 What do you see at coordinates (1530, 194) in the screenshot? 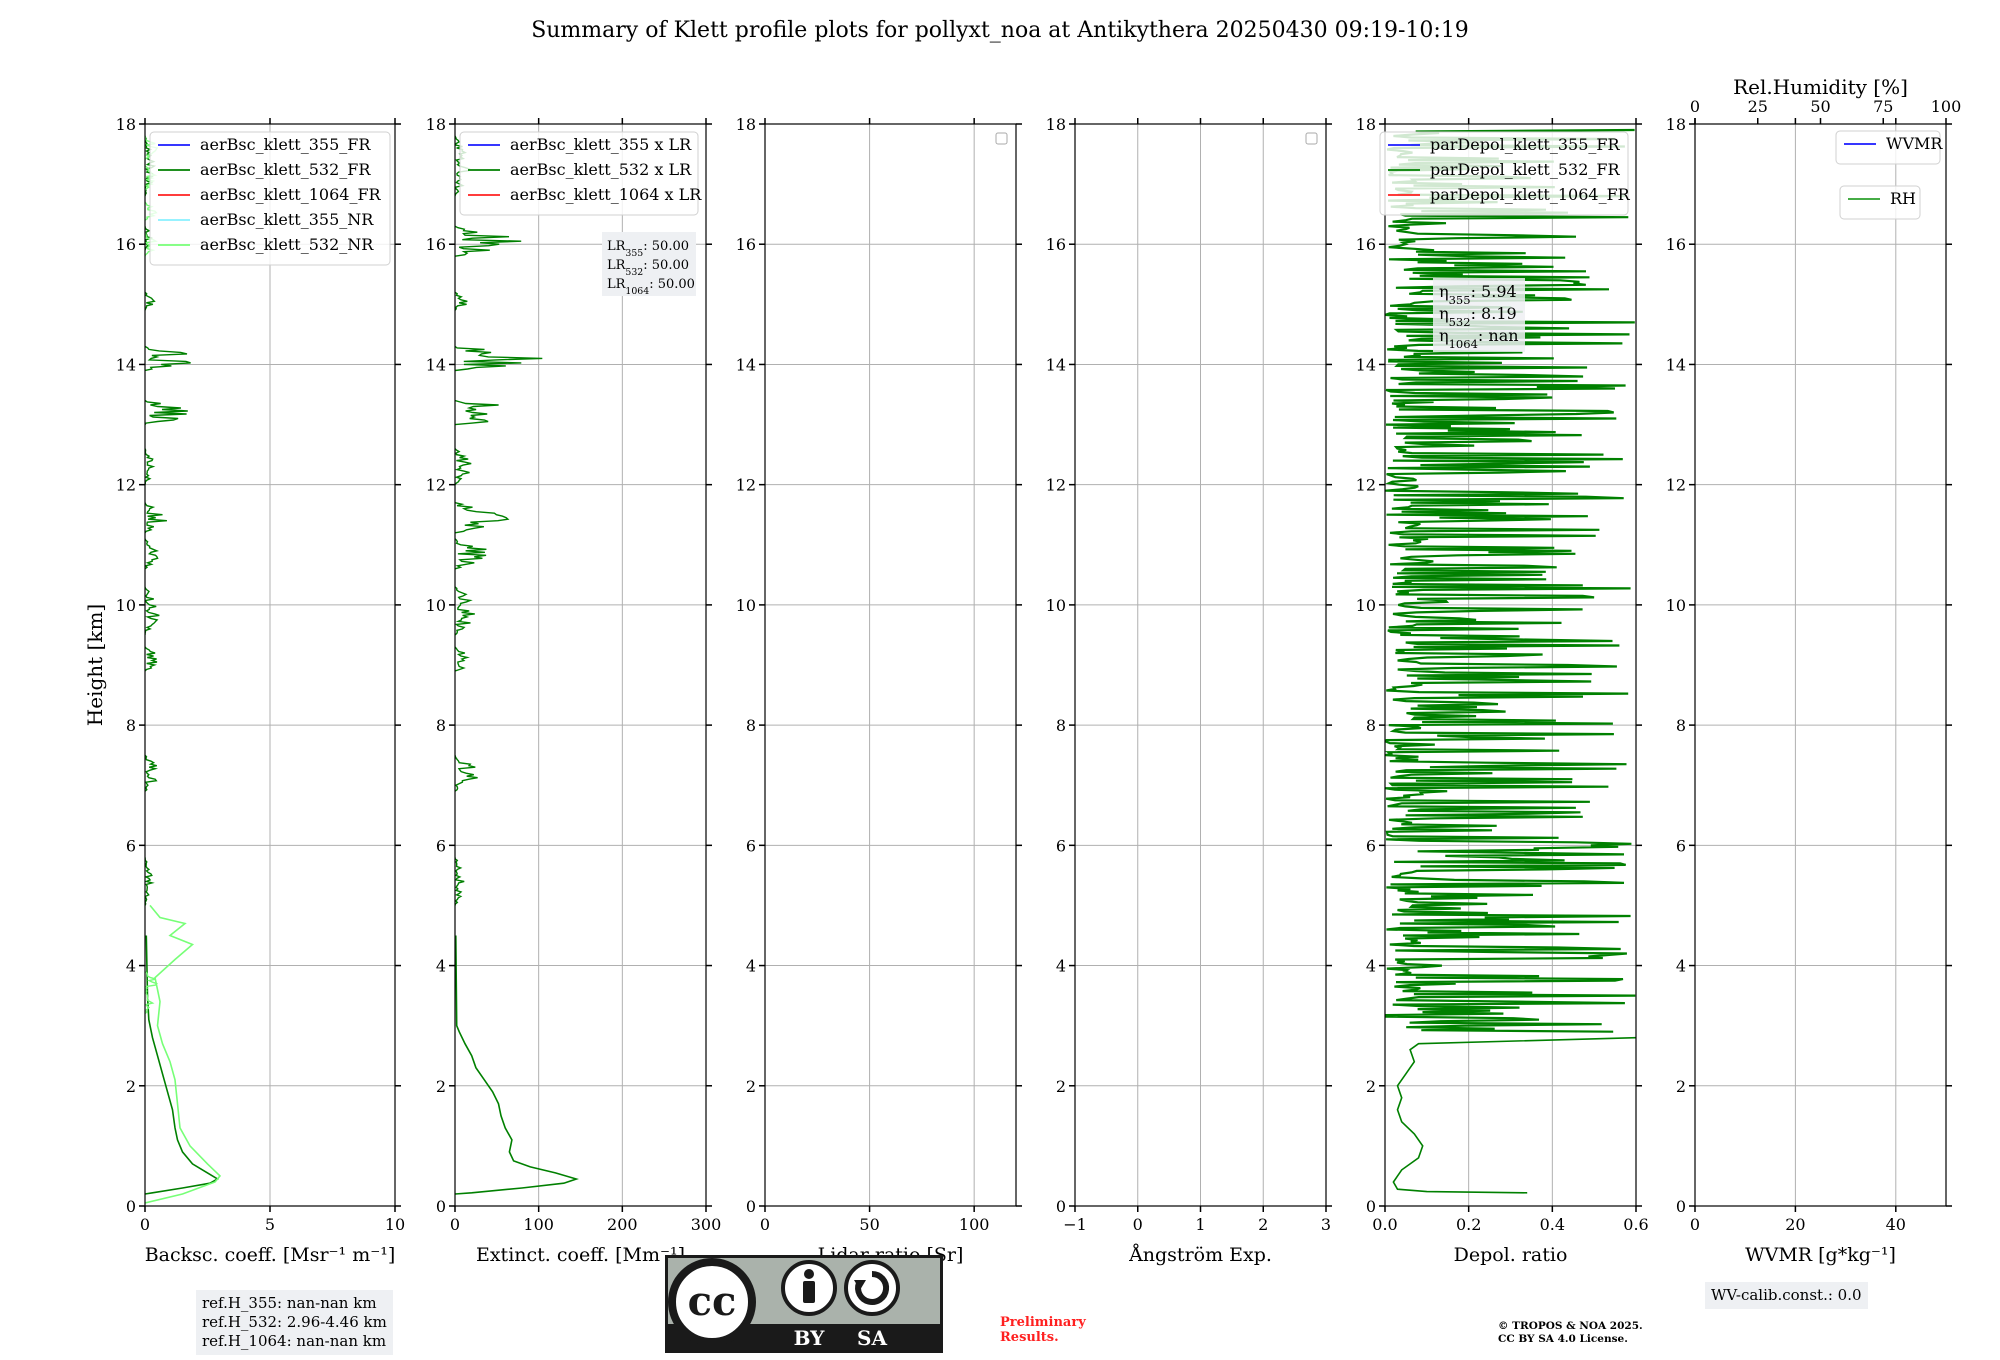
I see `legend-entry: parDepol_klett_1064_FR` at bounding box center [1530, 194].